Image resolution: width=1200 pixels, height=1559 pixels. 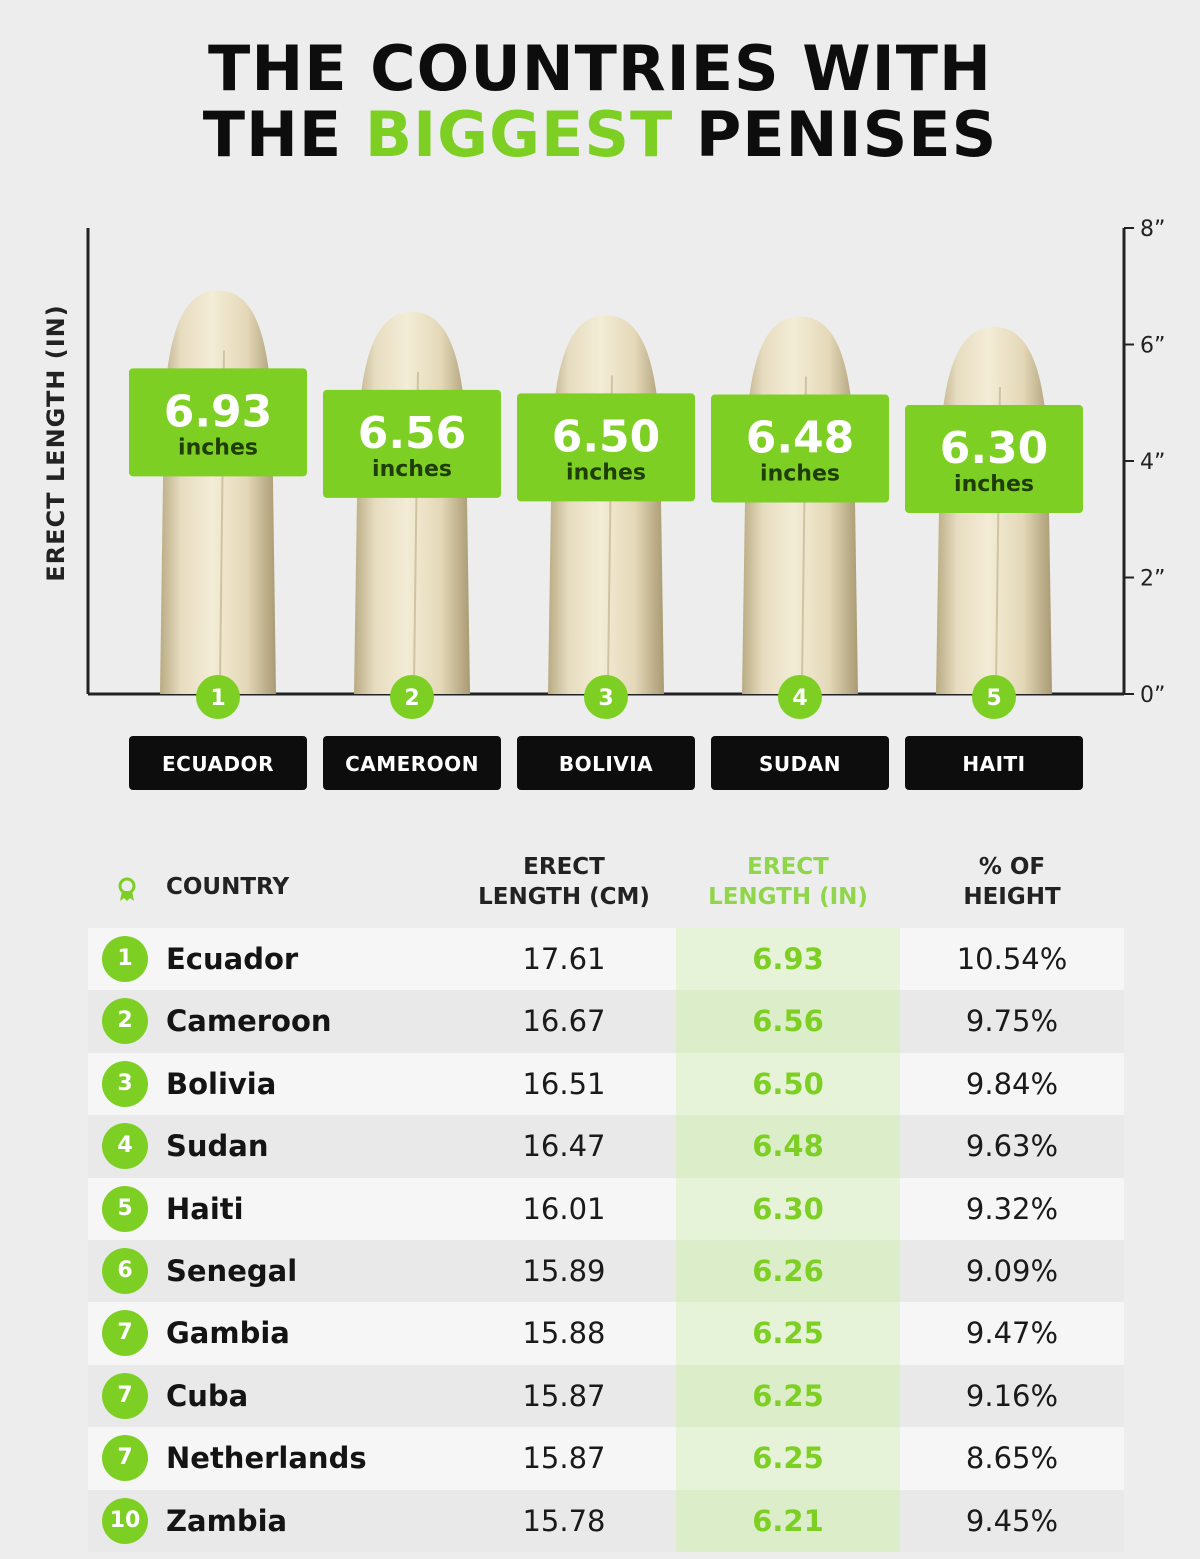 I want to click on country-name: Cuba, so click(x=207, y=1395).